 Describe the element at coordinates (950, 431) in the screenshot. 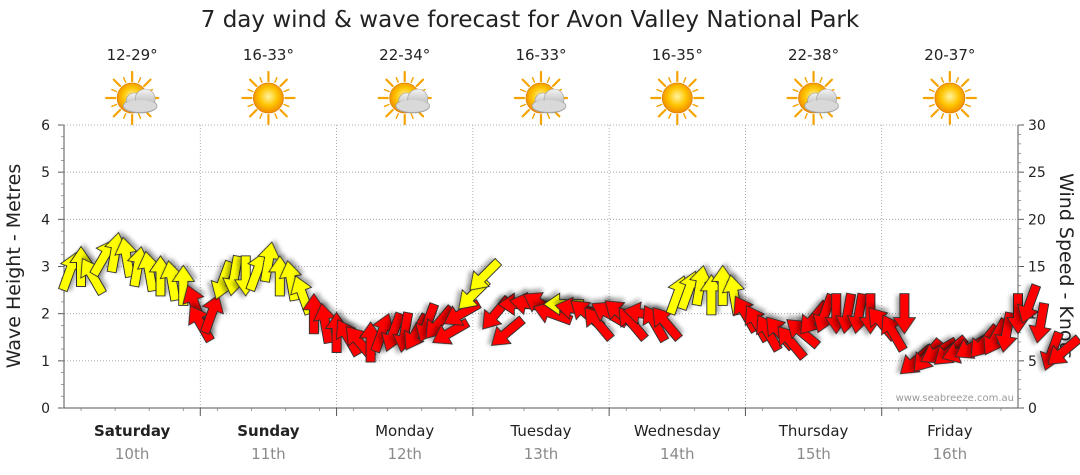

I see `day-name: Friday` at that location.